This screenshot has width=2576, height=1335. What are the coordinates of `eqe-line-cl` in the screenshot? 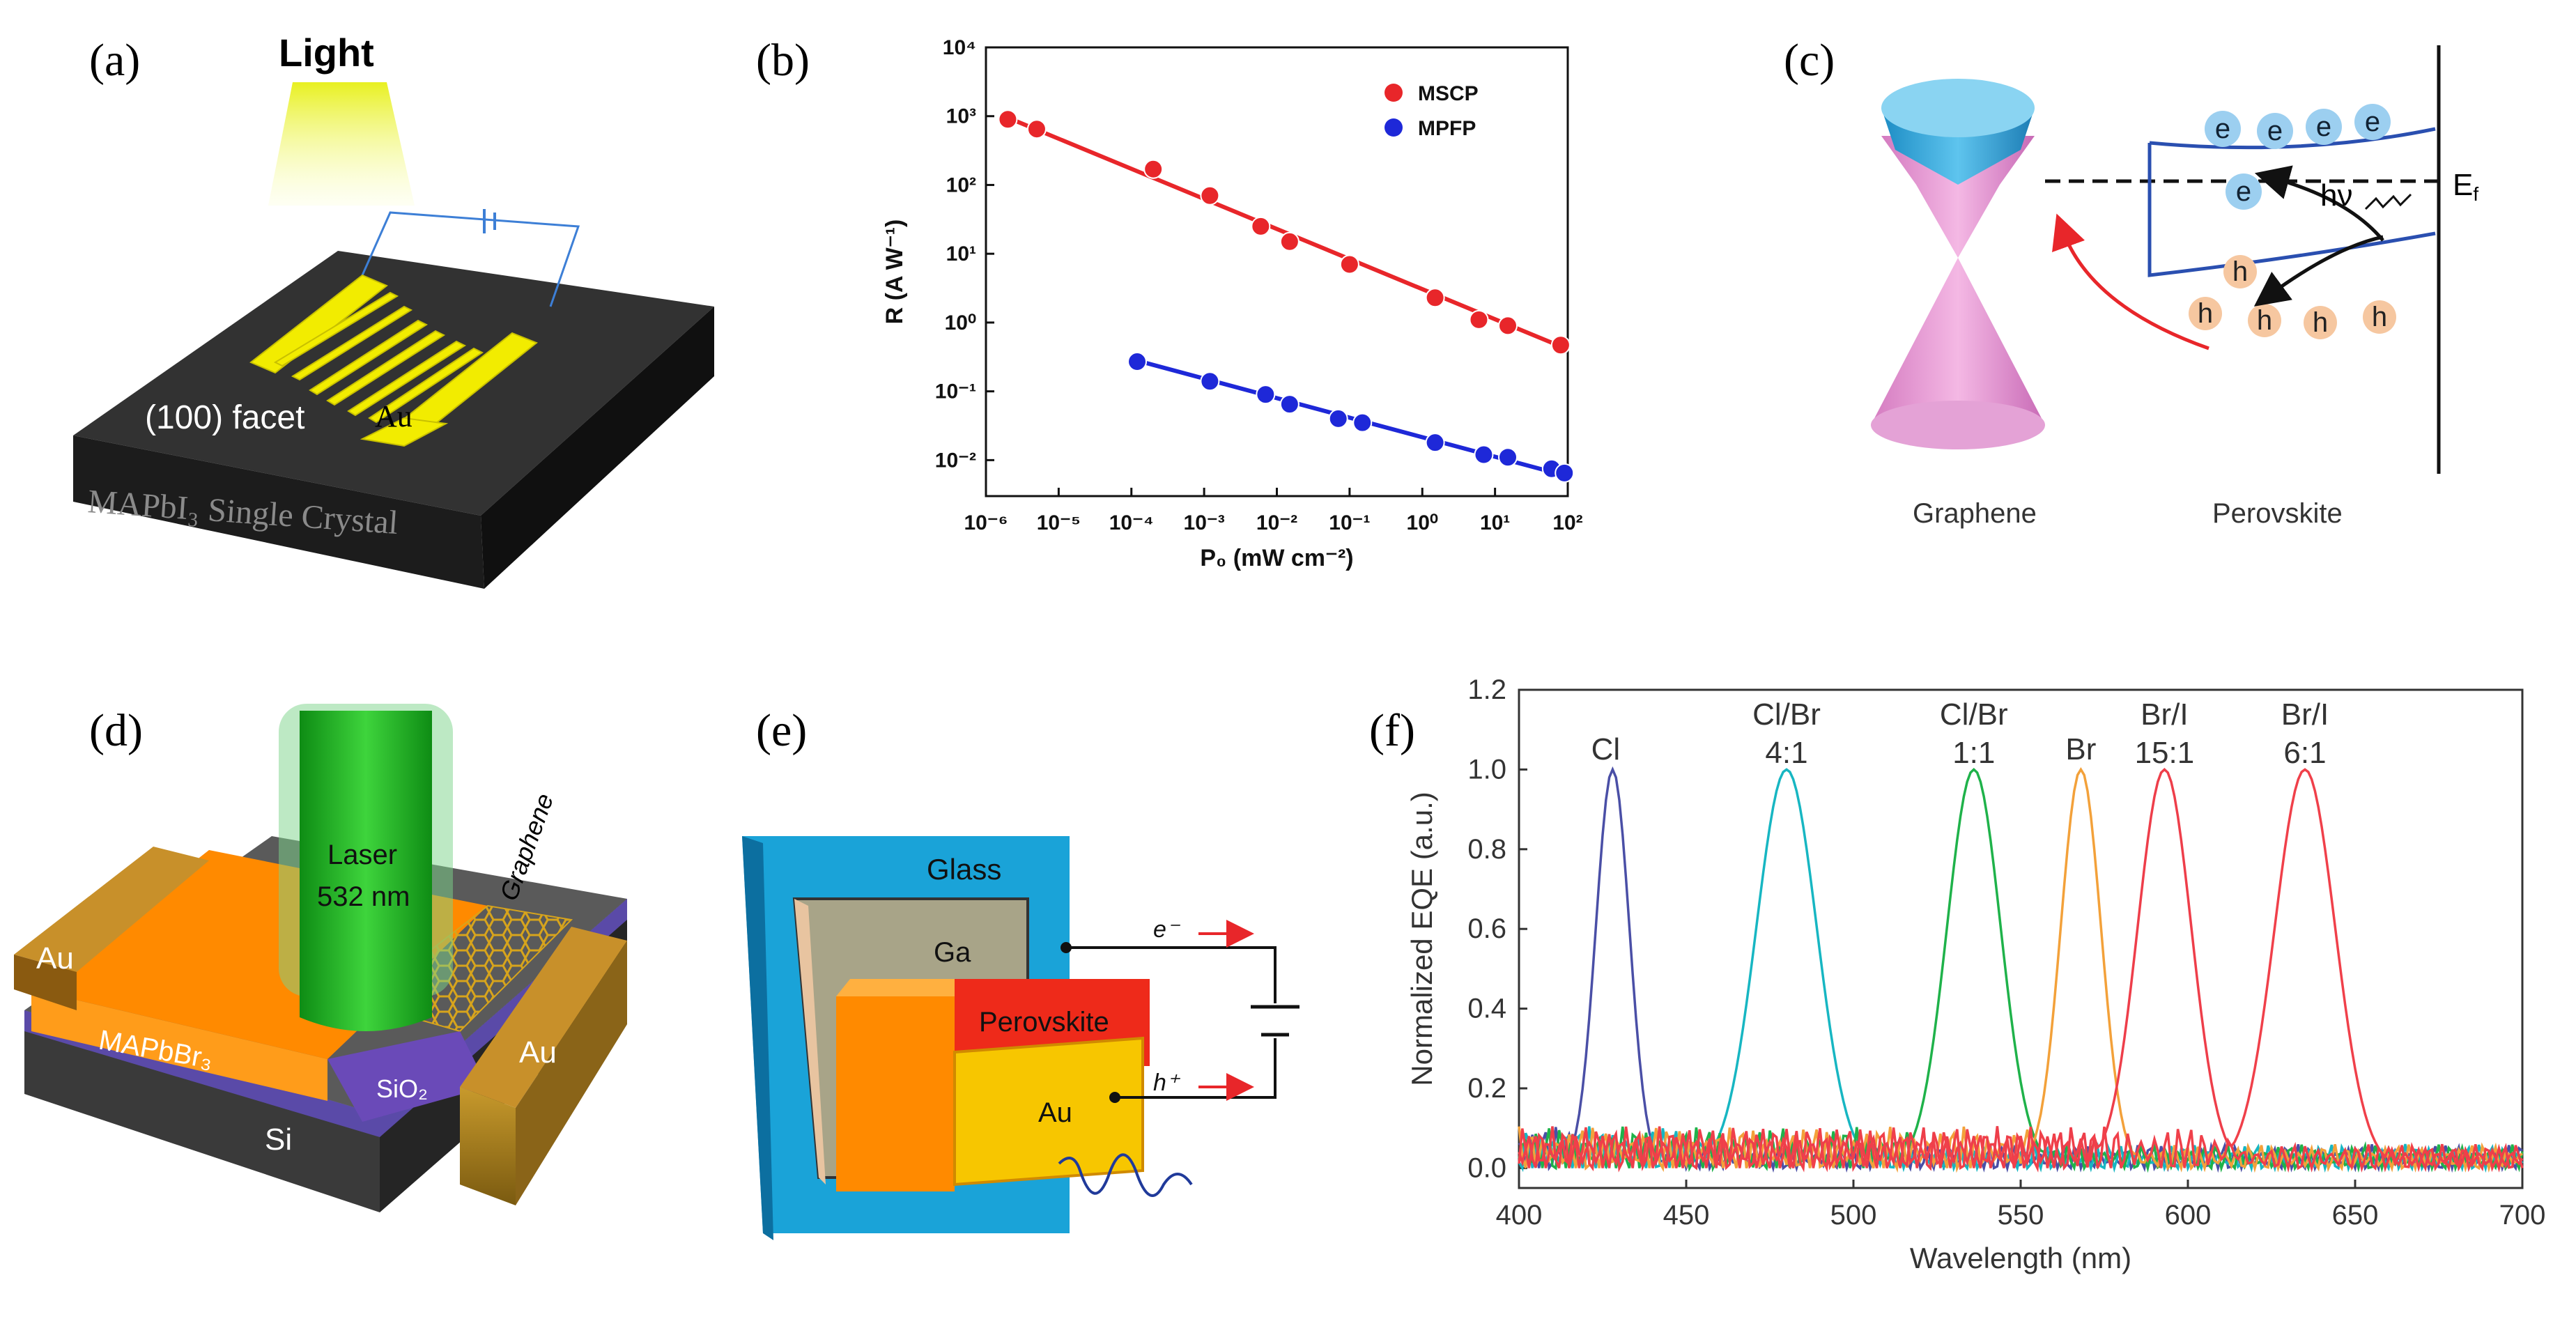 It's located at (2021, 969).